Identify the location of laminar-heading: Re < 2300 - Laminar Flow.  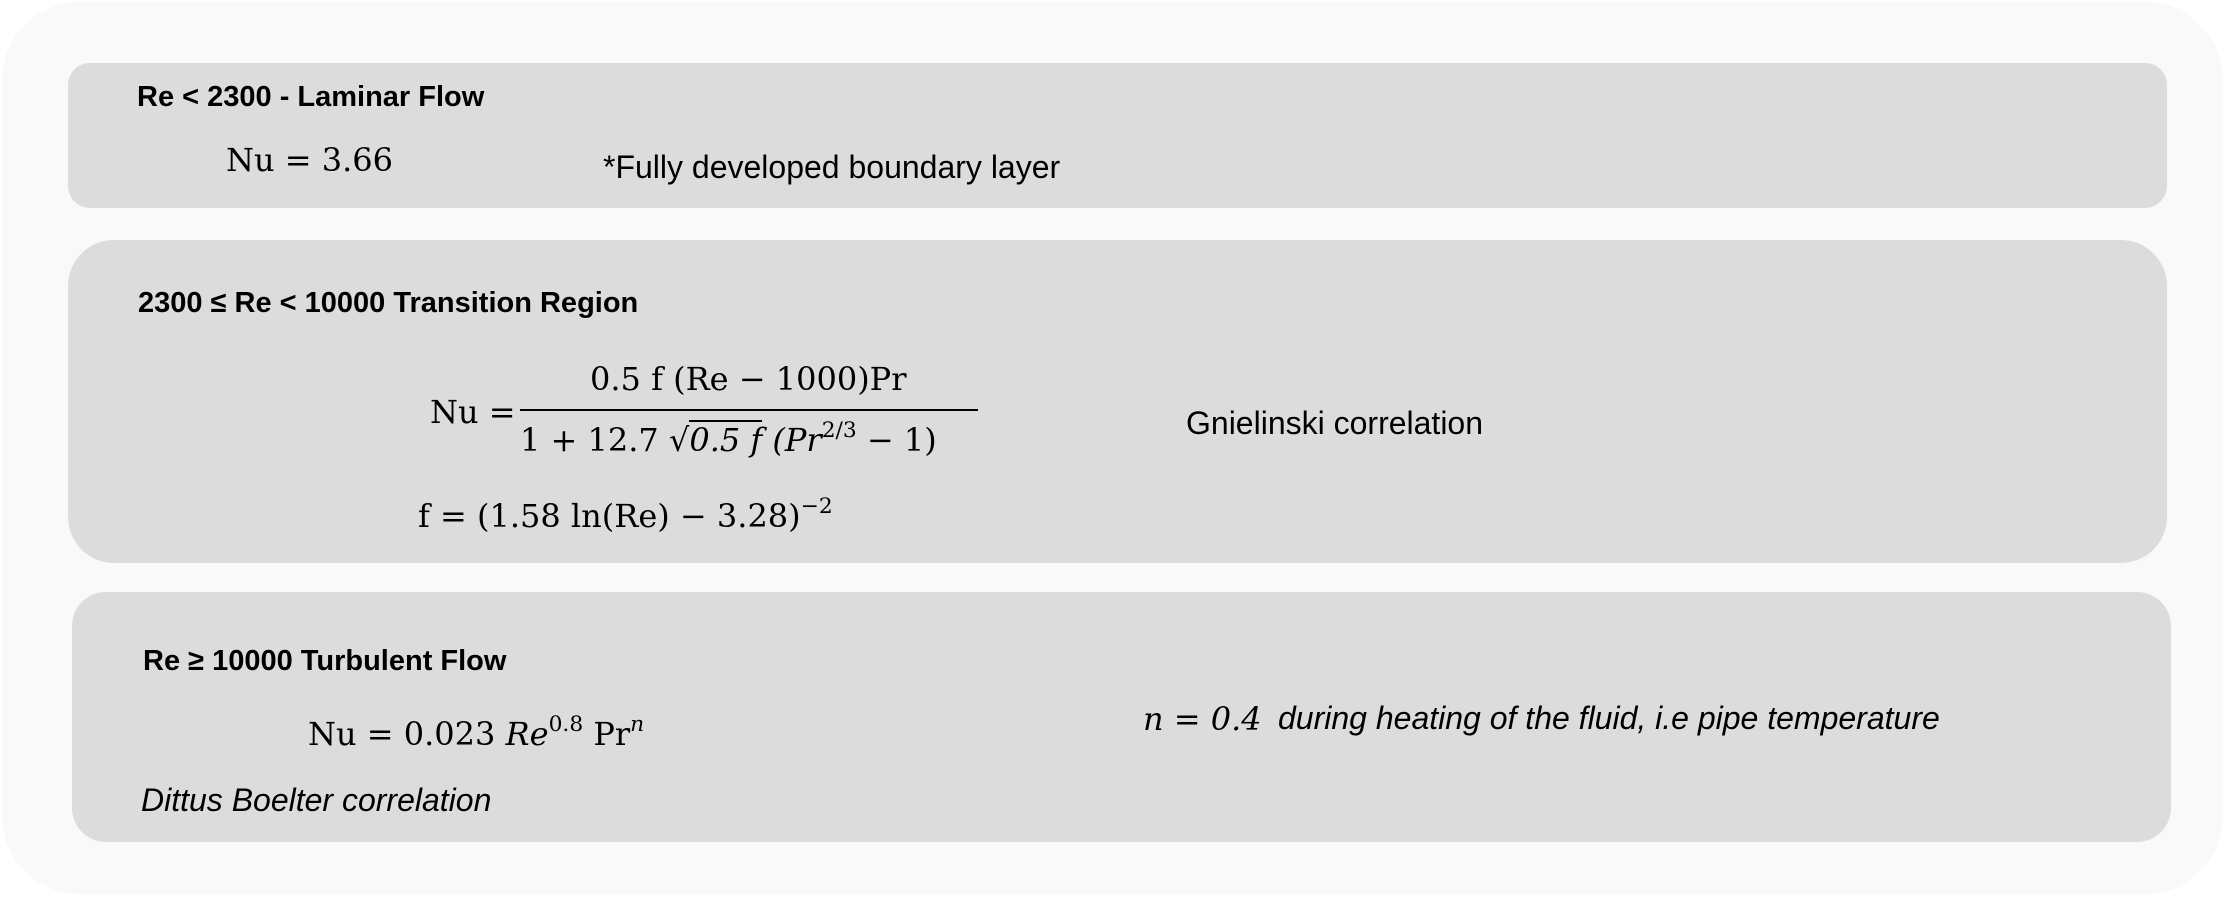
(311, 97).